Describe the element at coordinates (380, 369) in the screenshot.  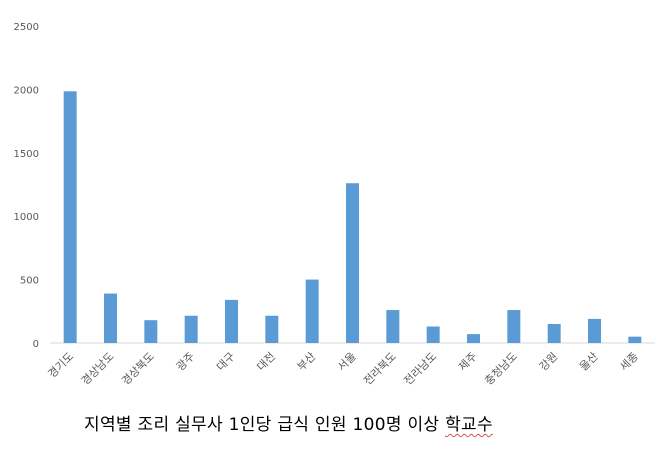
I see `x-tick-label: 전라북도` at that location.